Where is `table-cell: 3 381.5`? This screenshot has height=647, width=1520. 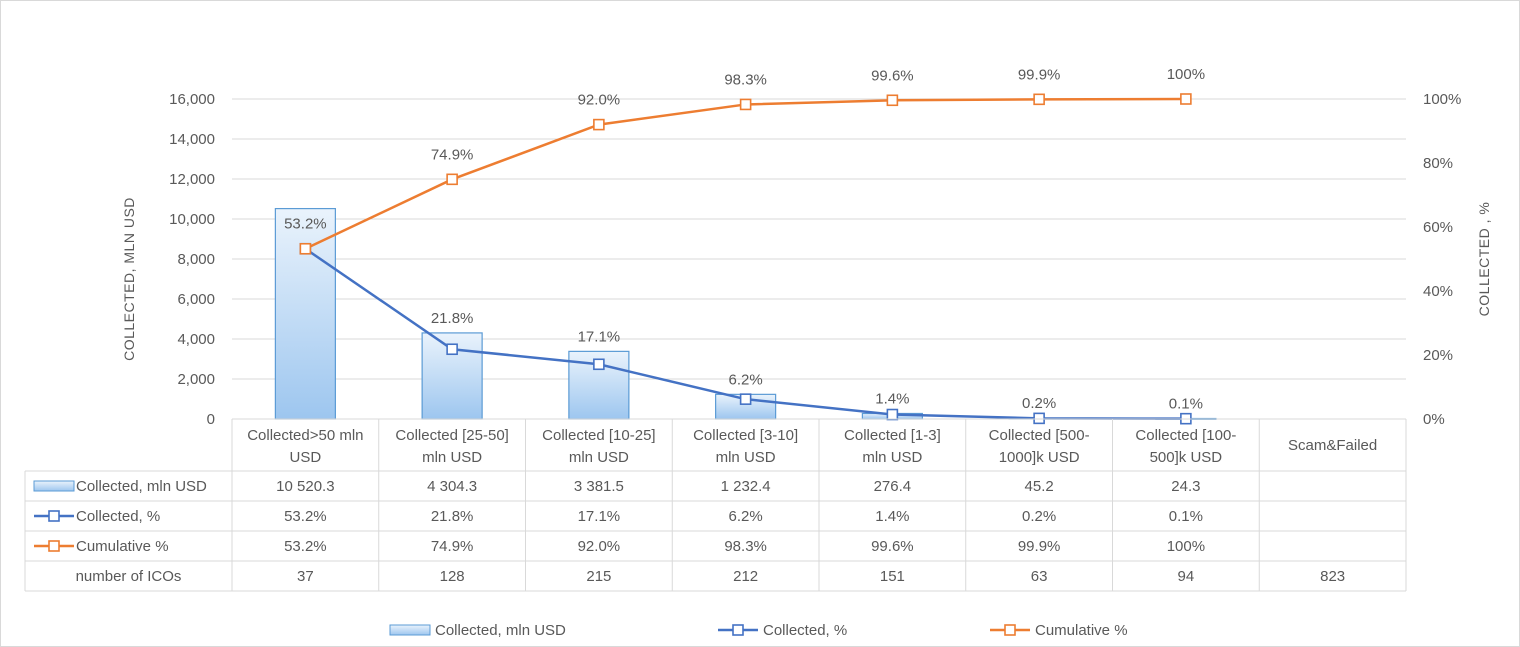 table-cell: 3 381.5 is located at coordinates (599, 486).